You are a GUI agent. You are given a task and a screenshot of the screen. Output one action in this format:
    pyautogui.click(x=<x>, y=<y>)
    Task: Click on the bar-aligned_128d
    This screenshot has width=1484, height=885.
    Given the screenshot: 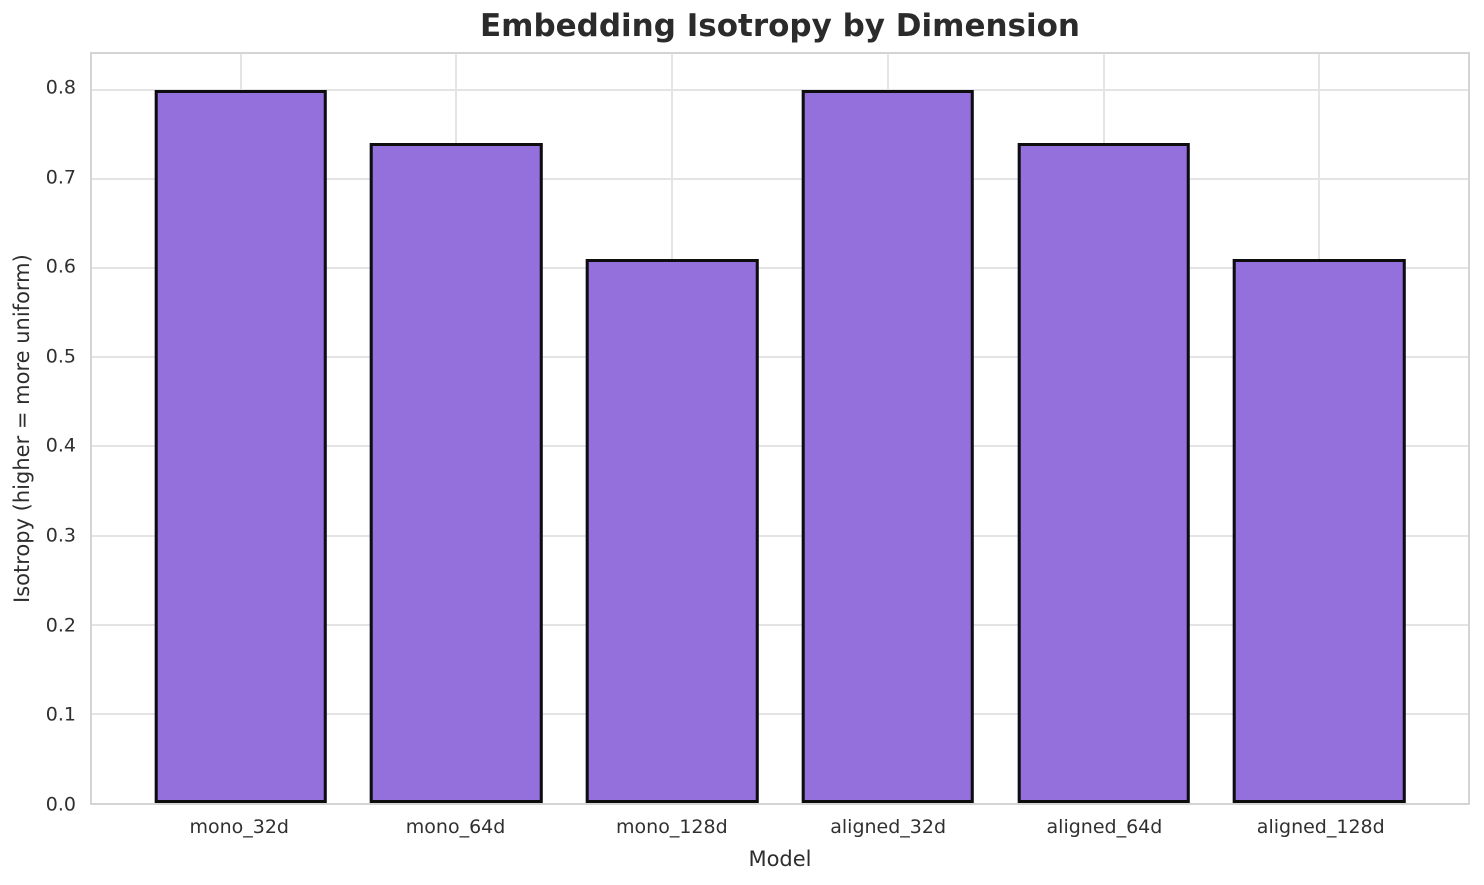 What is the action you would take?
    pyautogui.click(x=1319, y=531)
    